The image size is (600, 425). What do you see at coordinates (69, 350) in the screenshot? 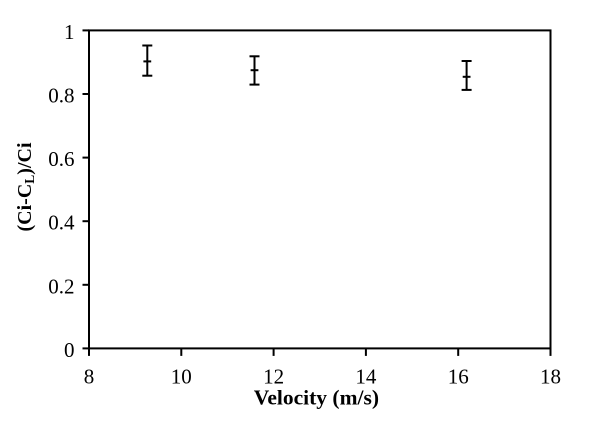
I see `svg-text: 0` at bounding box center [69, 350].